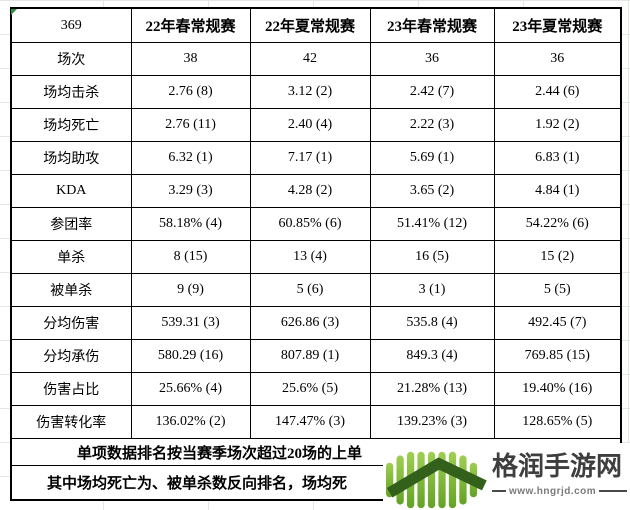  I want to click on stat-cell: 15 (2), so click(557, 257).